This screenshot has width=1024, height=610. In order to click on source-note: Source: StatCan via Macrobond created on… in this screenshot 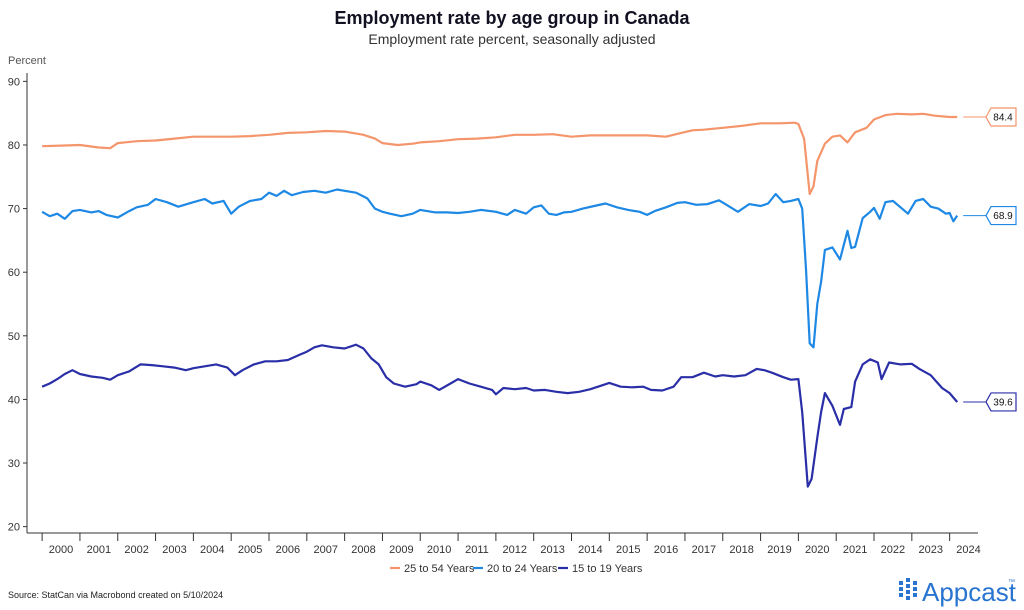, I will do `click(115, 595)`.